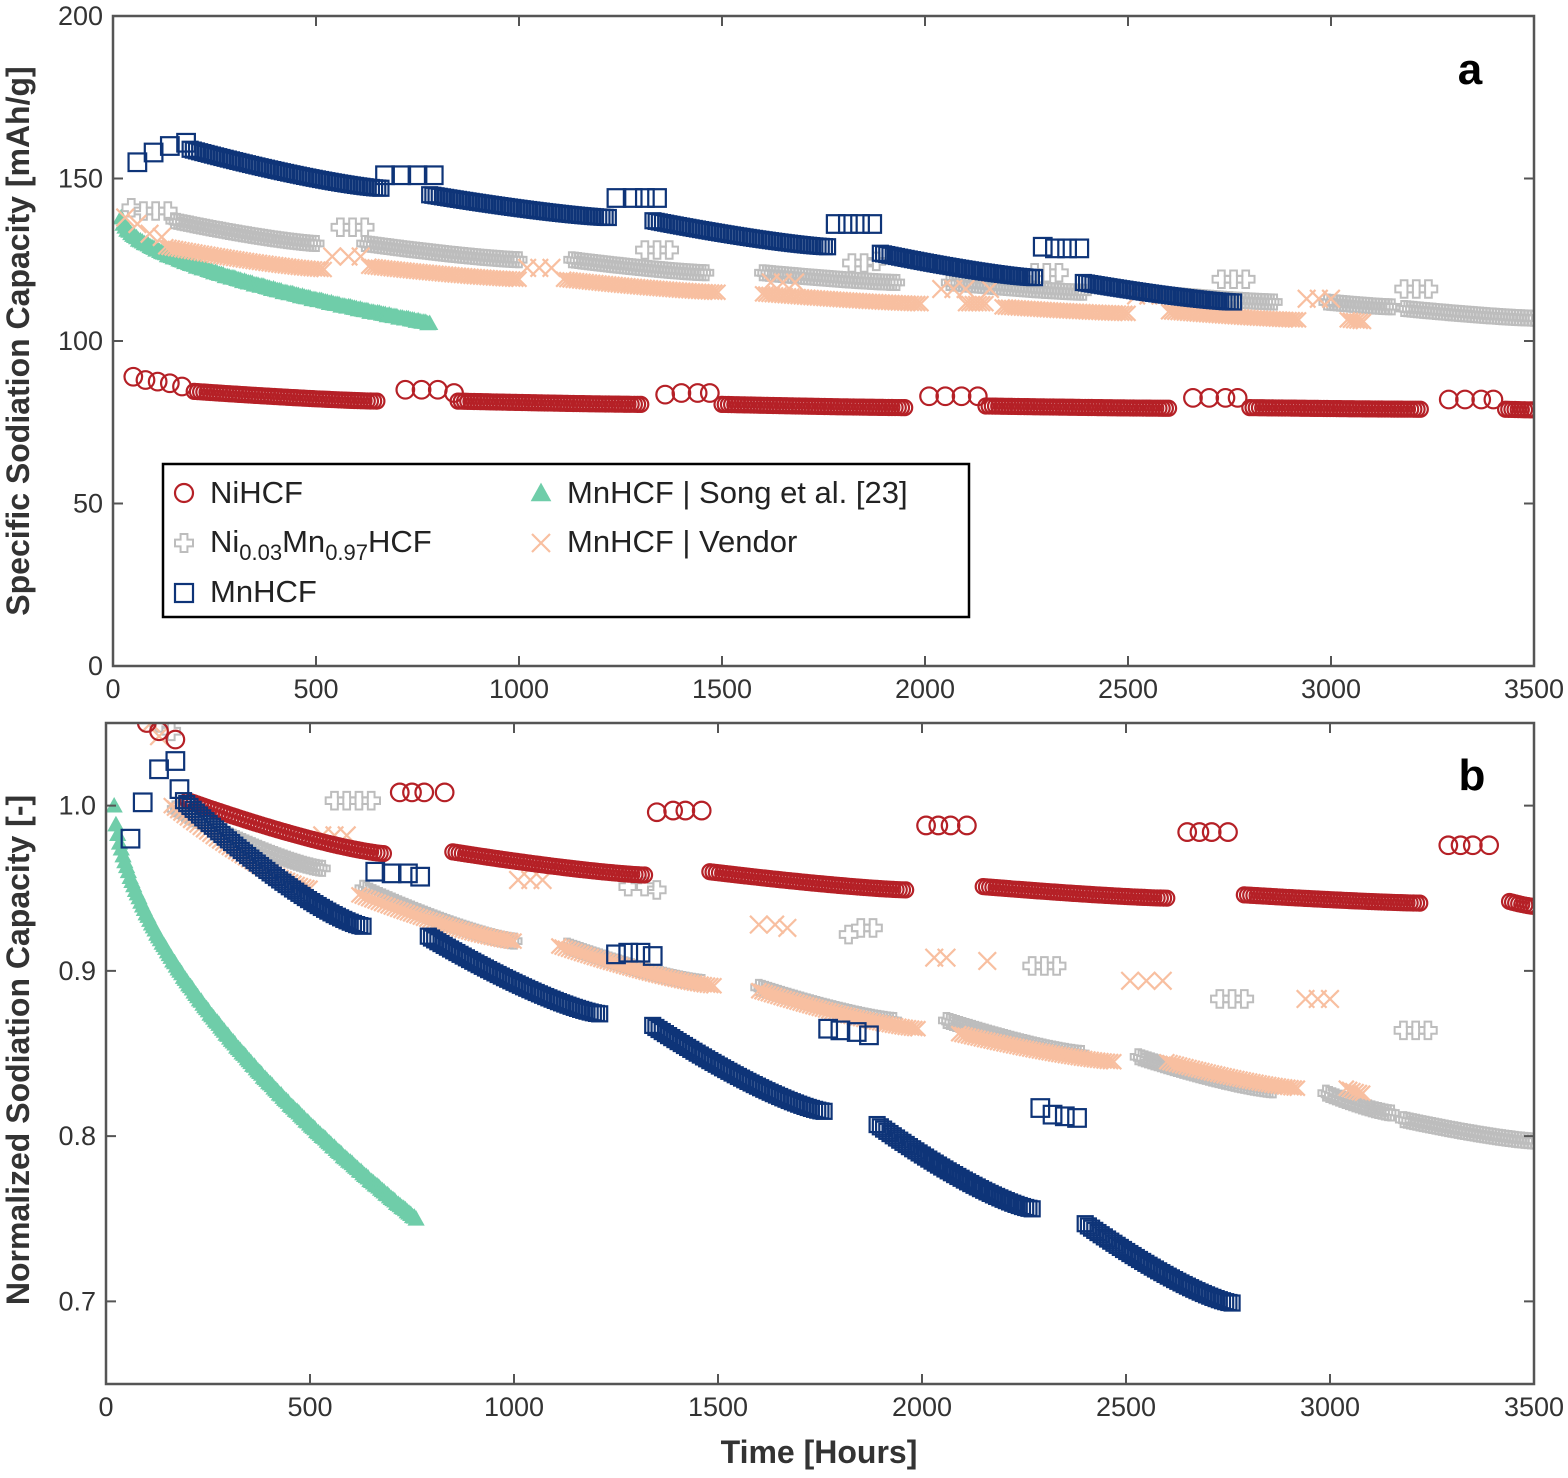  I want to click on x-tick-label: 0, so click(105, 1407).